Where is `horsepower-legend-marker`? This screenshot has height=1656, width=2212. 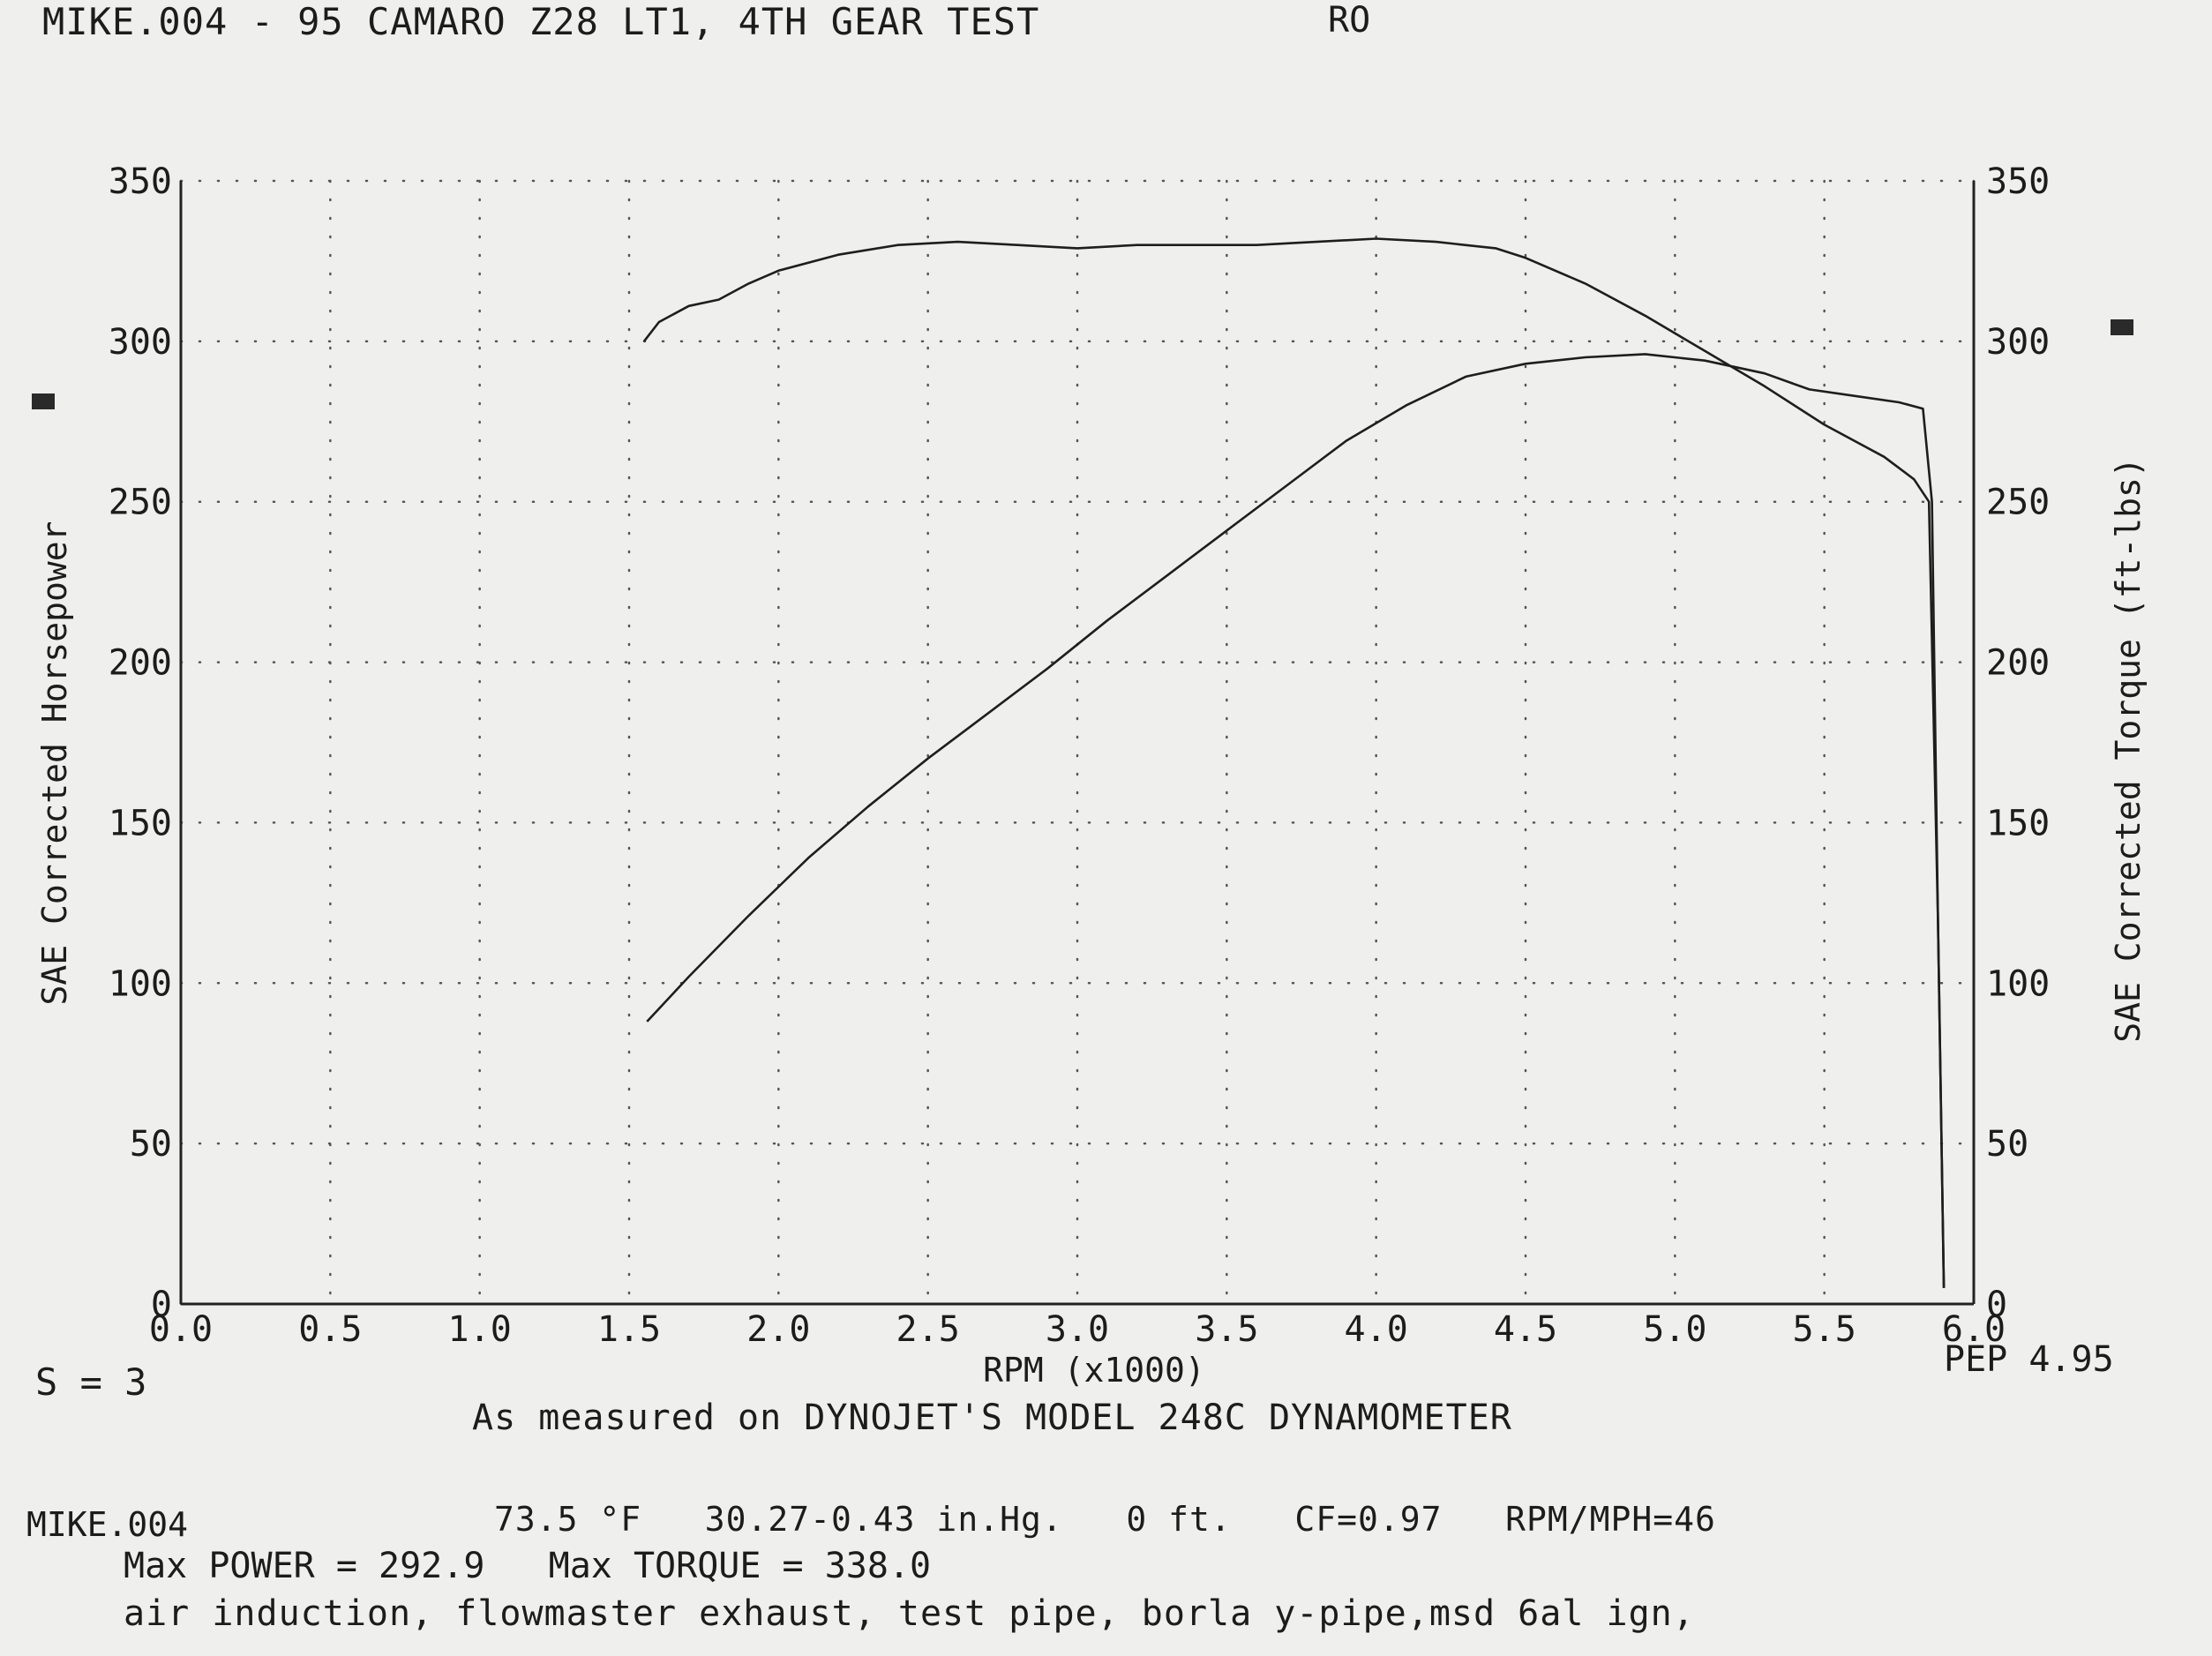 horsepower-legend-marker is located at coordinates (44, 401).